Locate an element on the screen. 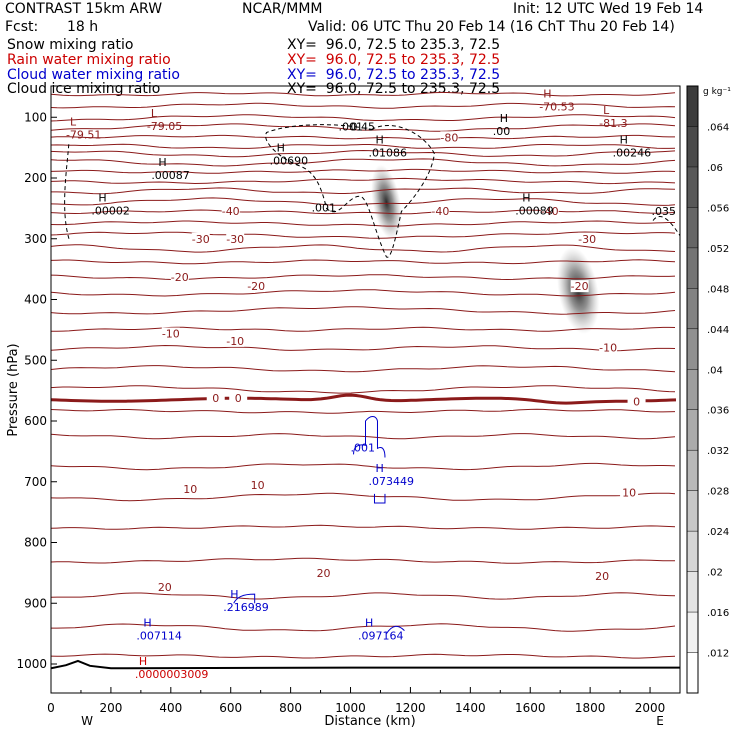  colorbar-level-label: .016 is located at coordinates (718, 613).